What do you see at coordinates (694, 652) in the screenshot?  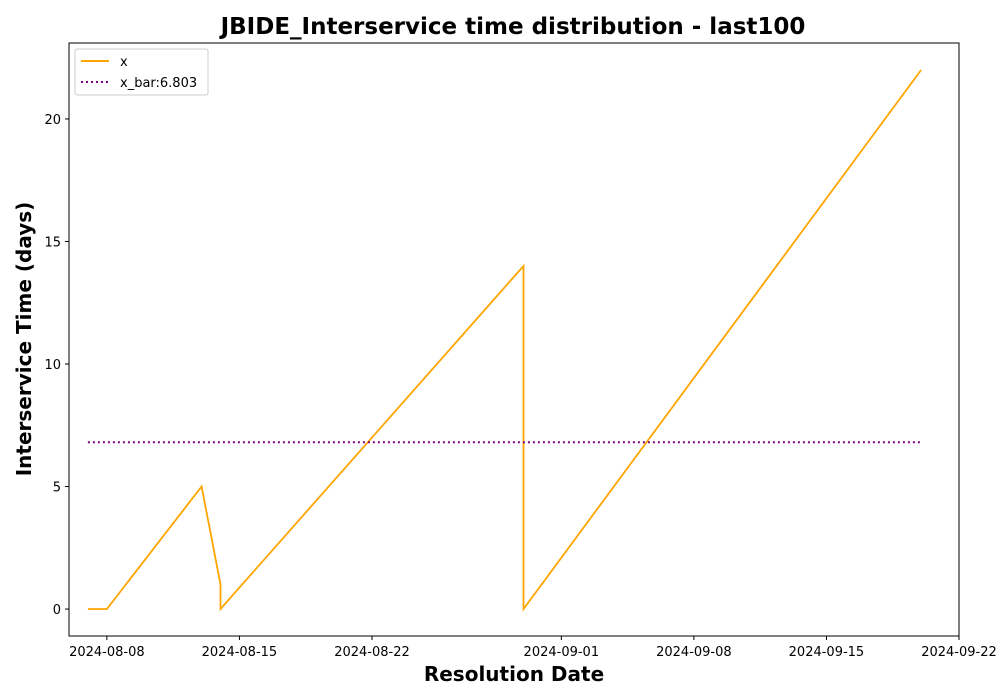 I see `x-tick-label: 2024-09-08` at bounding box center [694, 652].